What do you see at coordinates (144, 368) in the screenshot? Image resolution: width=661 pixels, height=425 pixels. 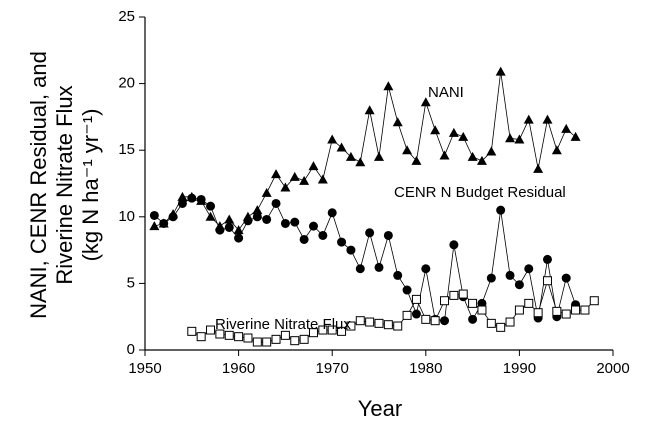 I see `x-tick-label: 1950` at bounding box center [144, 368].